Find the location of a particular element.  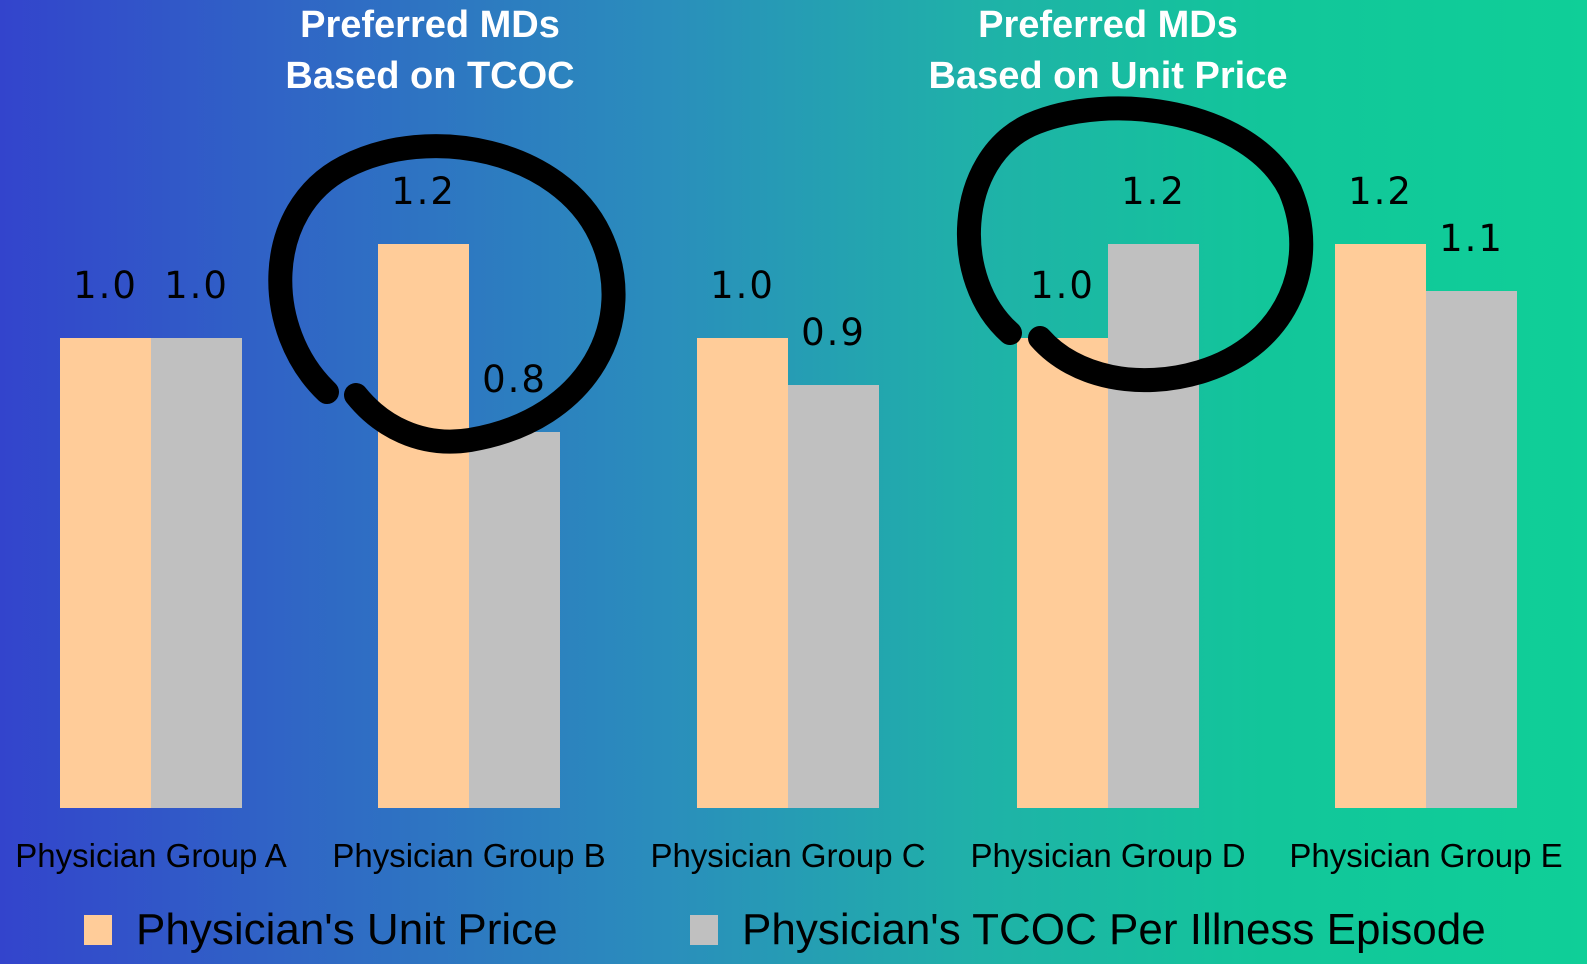

heading-tcoc-line1: Preferred MDs is located at coordinates (430, 25).